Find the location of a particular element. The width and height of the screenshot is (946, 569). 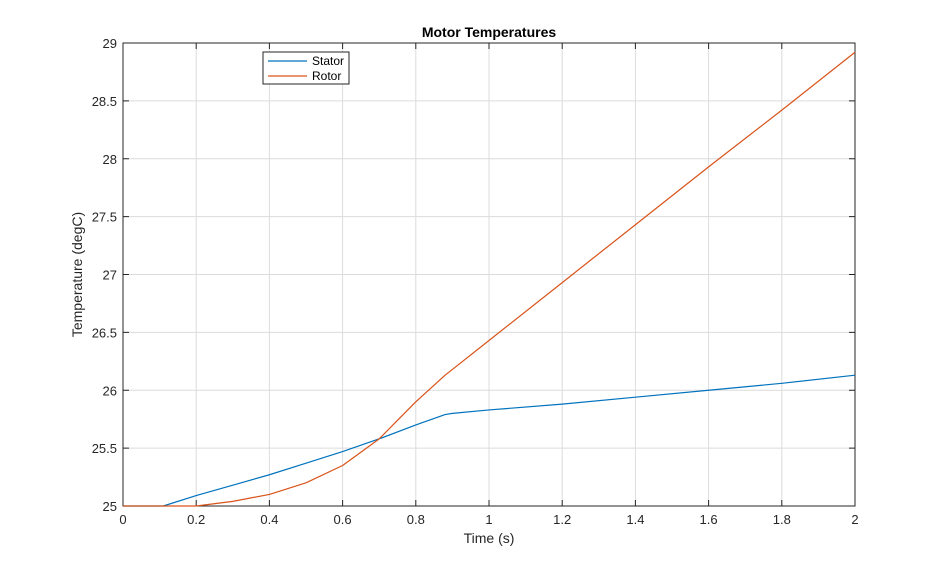

chart-title: Motor Temperatures is located at coordinates (489, 32).